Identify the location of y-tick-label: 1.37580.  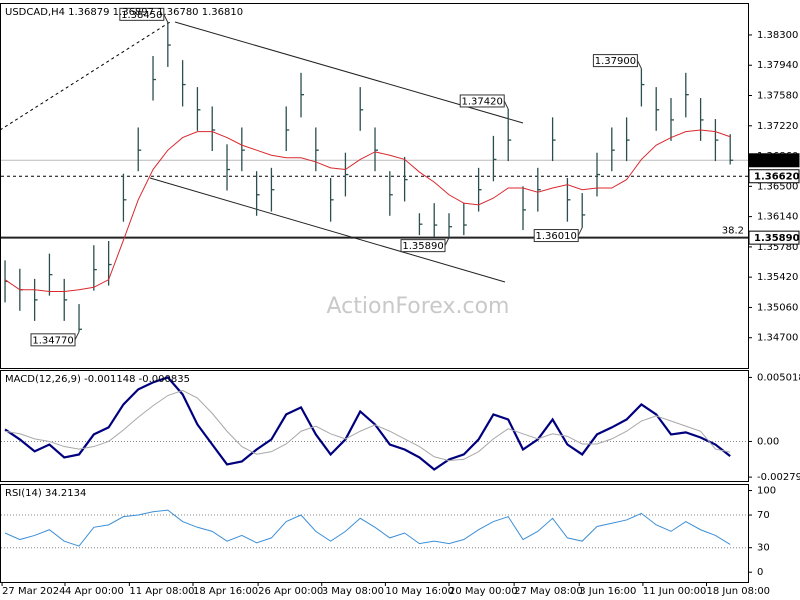
(777, 96).